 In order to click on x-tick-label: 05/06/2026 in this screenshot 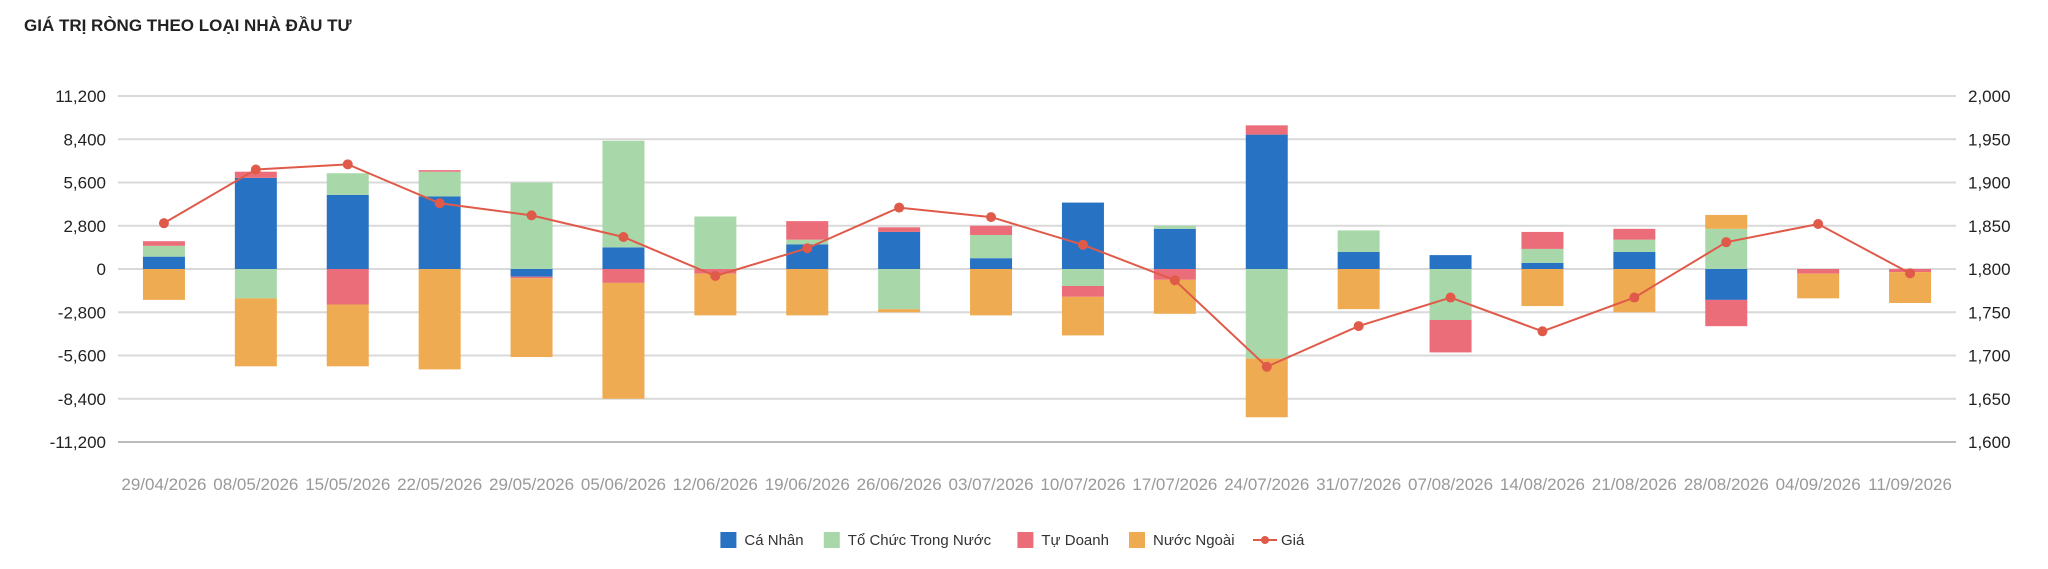, I will do `click(623, 484)`.